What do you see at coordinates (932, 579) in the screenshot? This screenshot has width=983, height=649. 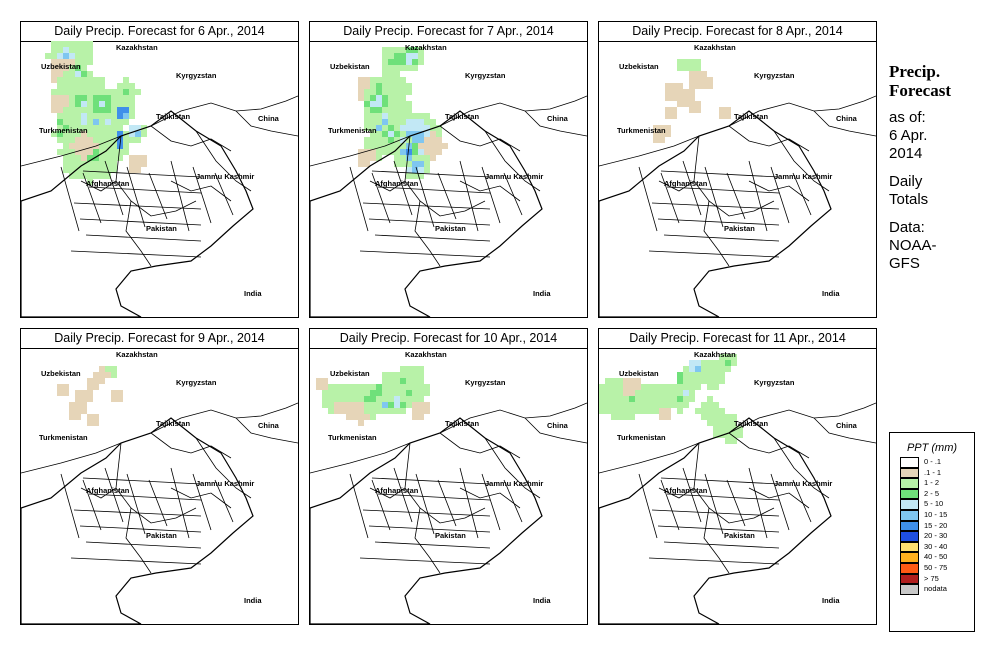 I see `legend-item: > 75` at bounding box center [932, 579].